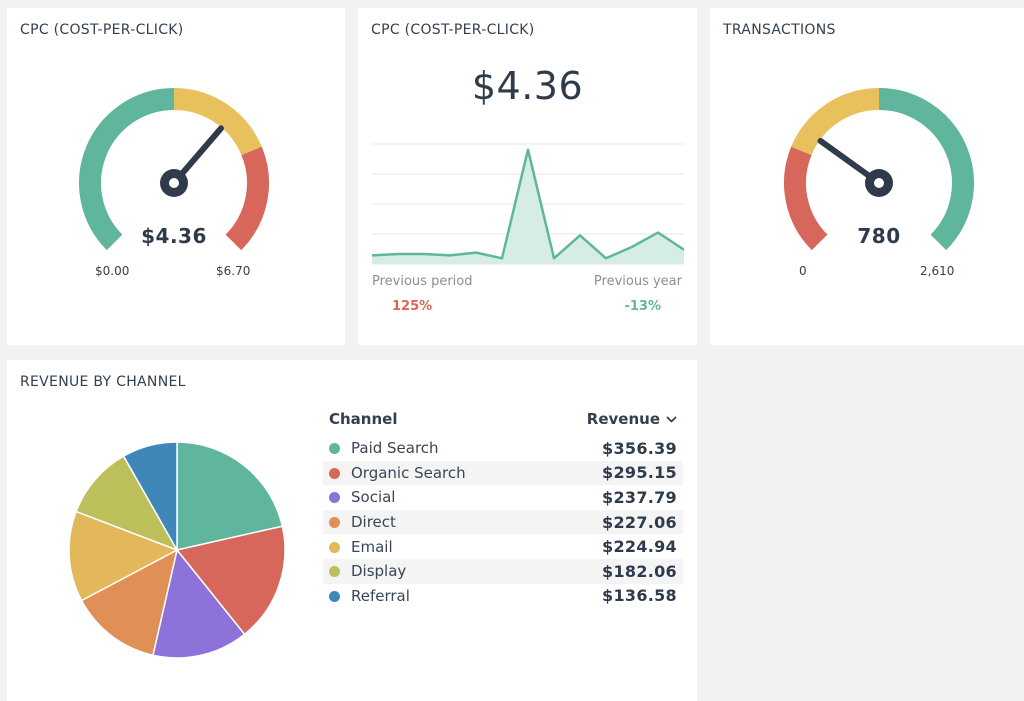 Image resolution: width=1024 pixels, height=701 pixels. What do you see at coordinates (527, 86) in the screenshot?
I see `metric-value: $4.36` at bounding box center [527, 86].